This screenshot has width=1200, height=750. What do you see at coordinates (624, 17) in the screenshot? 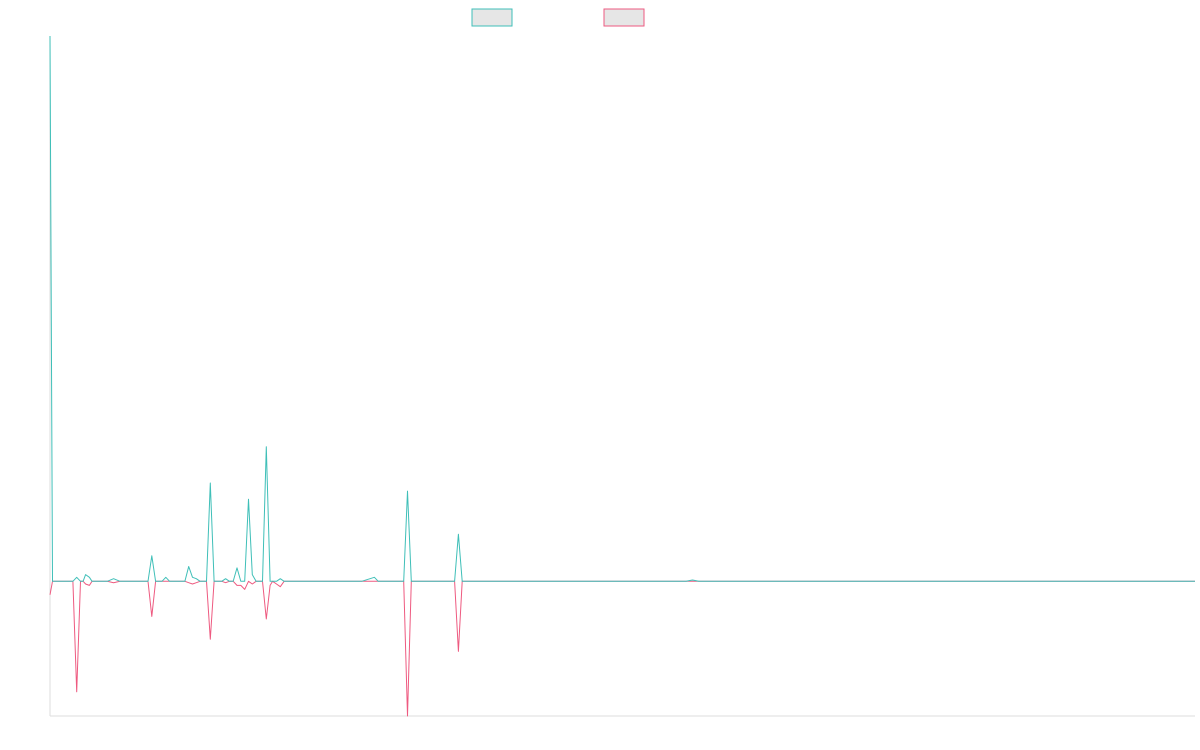
I see `legend-swatch-series-b` at bounding box center [624, 17].